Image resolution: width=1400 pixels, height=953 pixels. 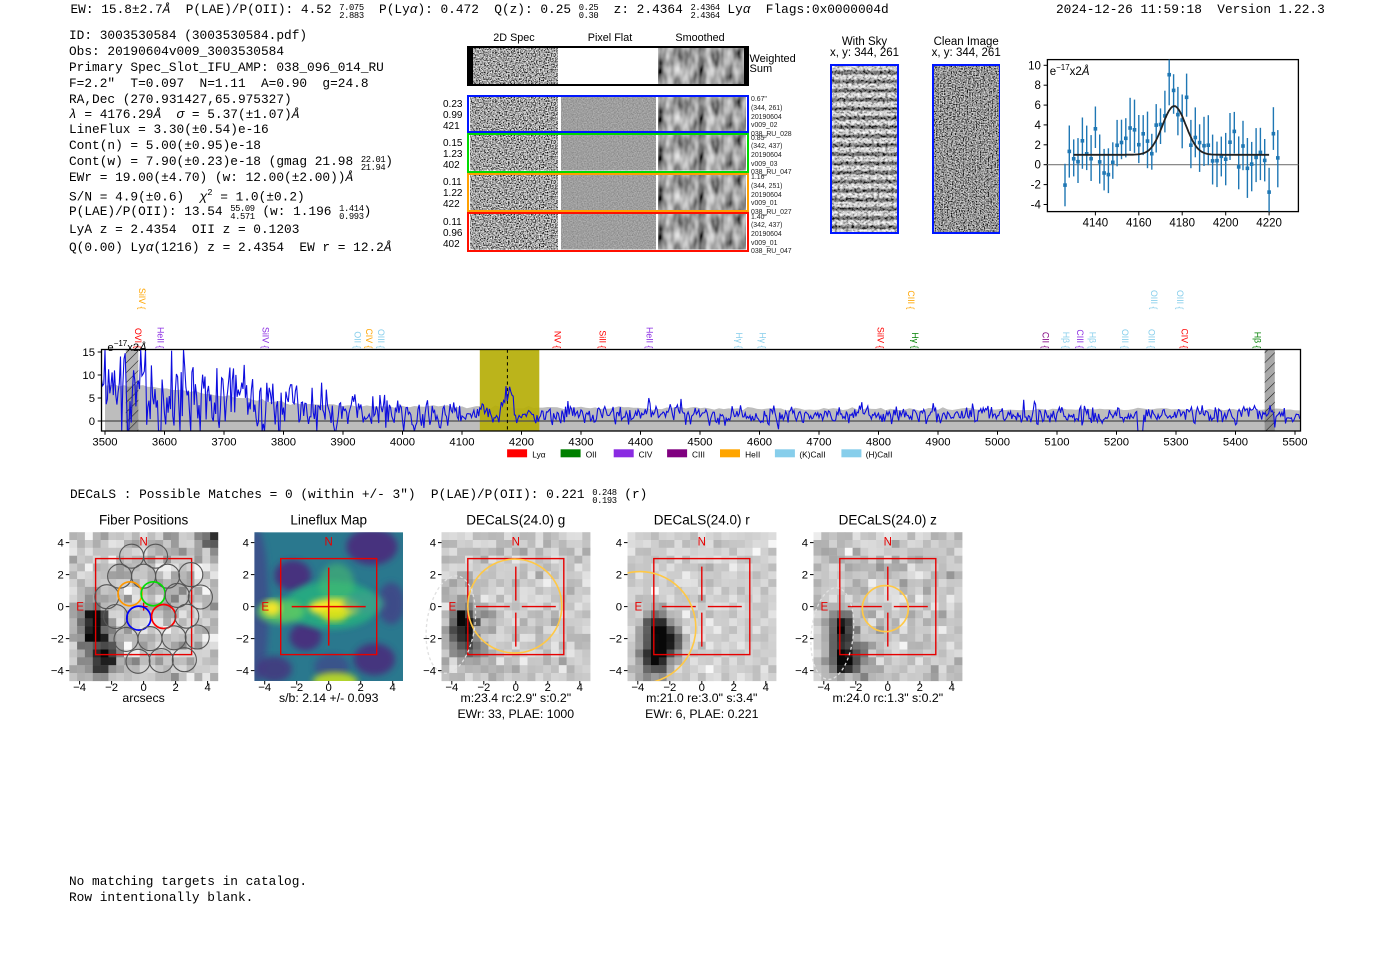 What do you see at coordinates (283, 443) in the screenshot?
I see `svg-text: 3800` at bounding box center [283, 443].